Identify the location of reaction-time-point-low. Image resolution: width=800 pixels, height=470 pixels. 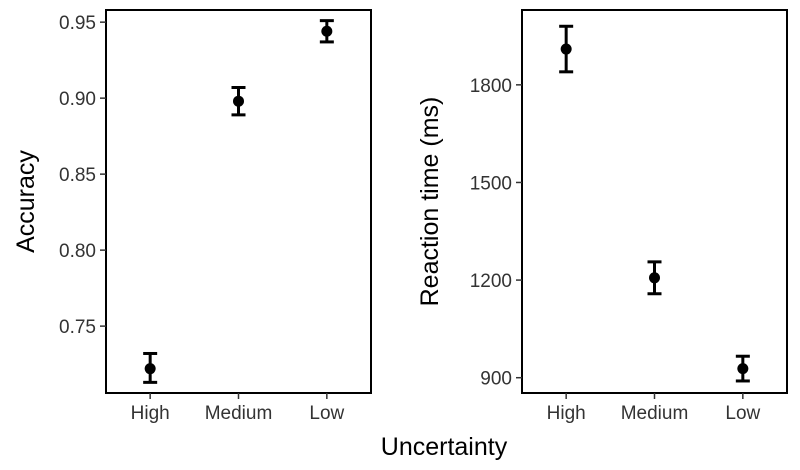
(743, 369).